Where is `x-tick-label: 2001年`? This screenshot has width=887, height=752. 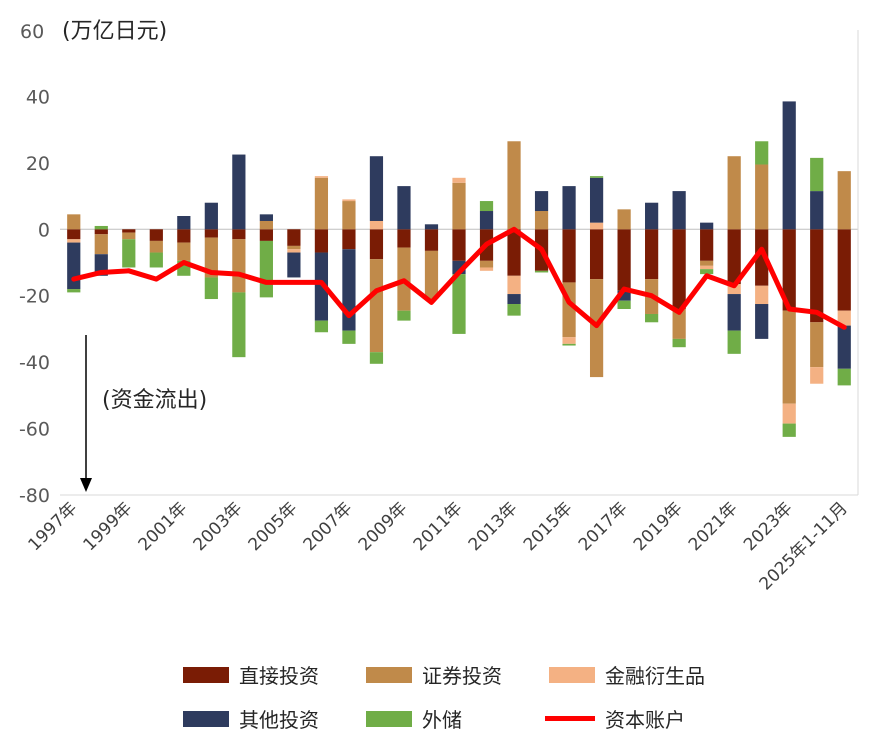
x-tick-label: 2001年 is located at coordinates (163, 526).